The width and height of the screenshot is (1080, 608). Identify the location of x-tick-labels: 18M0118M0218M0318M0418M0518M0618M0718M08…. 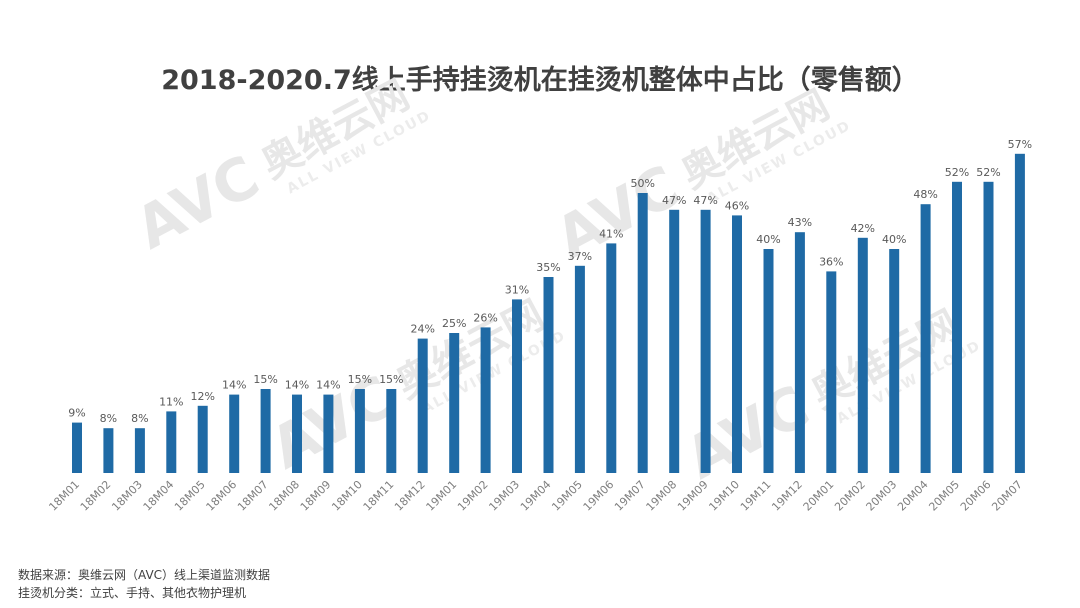
(535, 496).